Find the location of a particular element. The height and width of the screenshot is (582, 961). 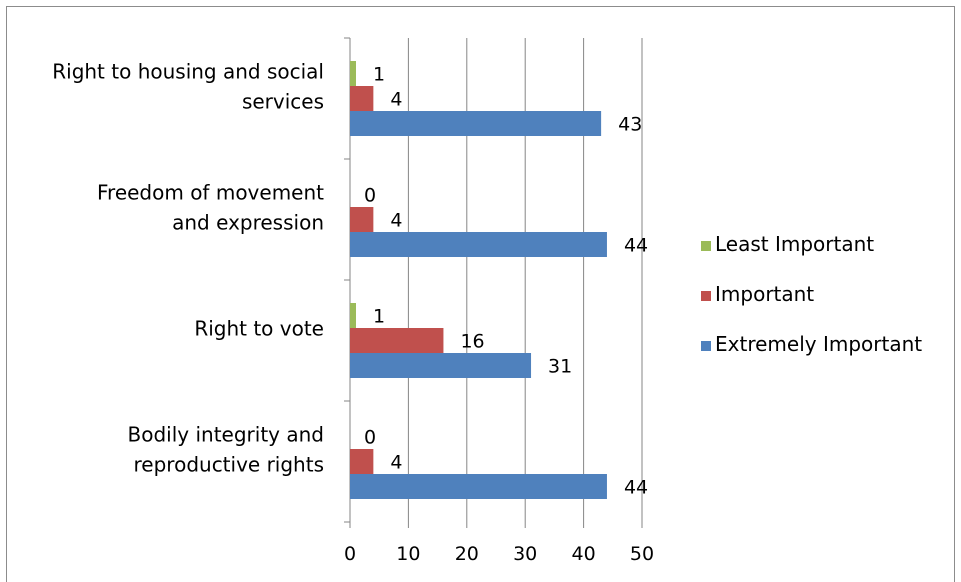

x-tick-label: 50 is located at coordinates (642, 554).